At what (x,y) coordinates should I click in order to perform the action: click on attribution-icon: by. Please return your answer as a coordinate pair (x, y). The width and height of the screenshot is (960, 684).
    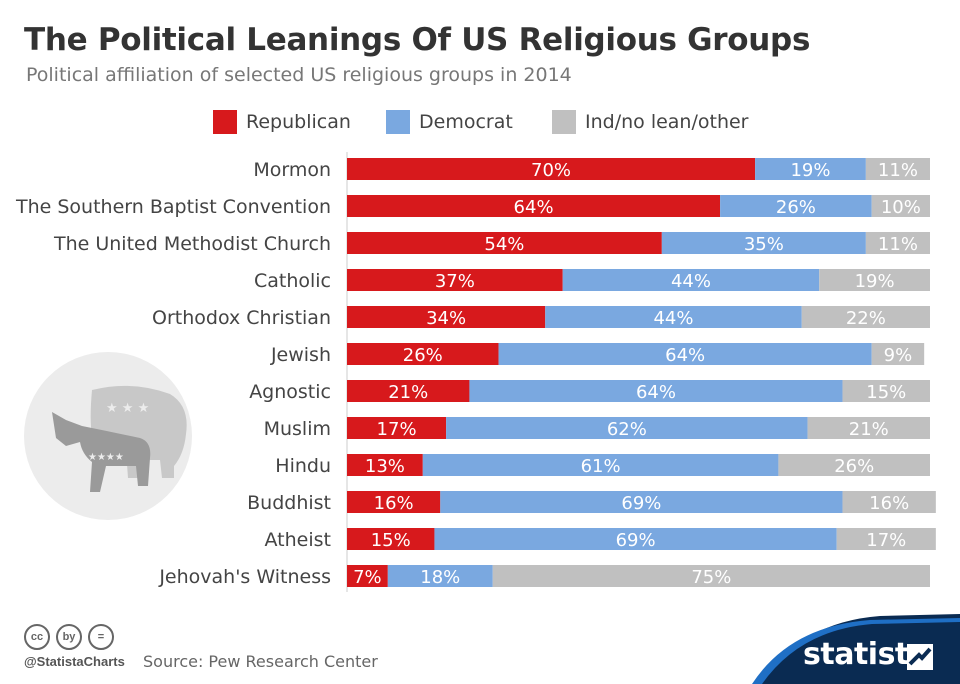
    Looking at the image, I should click on (69, 637).